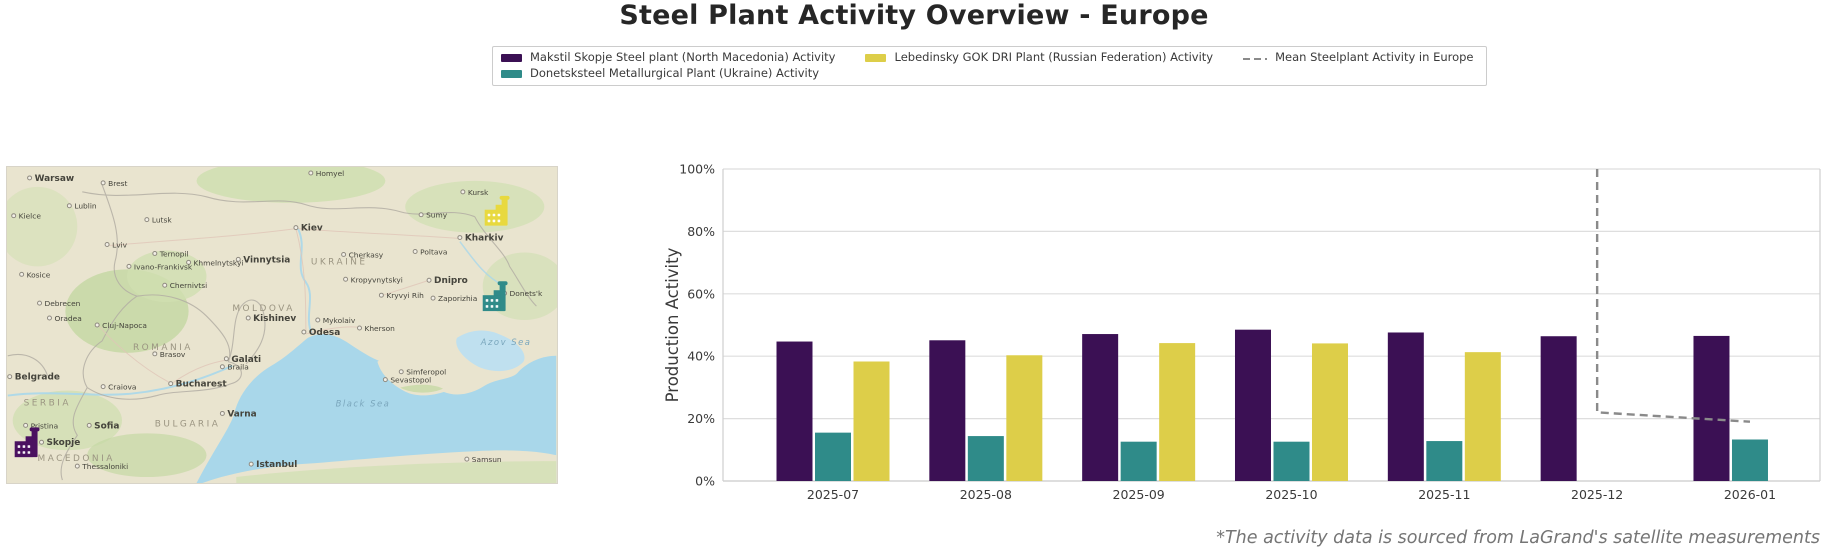 The width and height of the screenshot is (1828, 554). Describe the element at coordinates (124, 325) in the screenshot. I see `map-city-label: Cluj-Napoca` at that location.